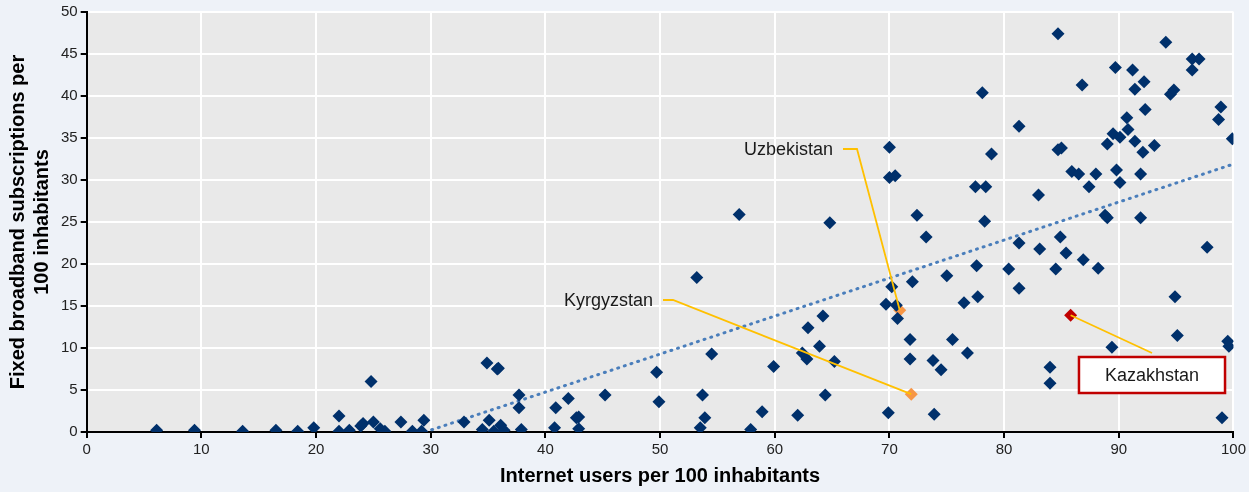 The image size is (1249, 492). I want to click on text: Uzbekistan, so click(788, 148).